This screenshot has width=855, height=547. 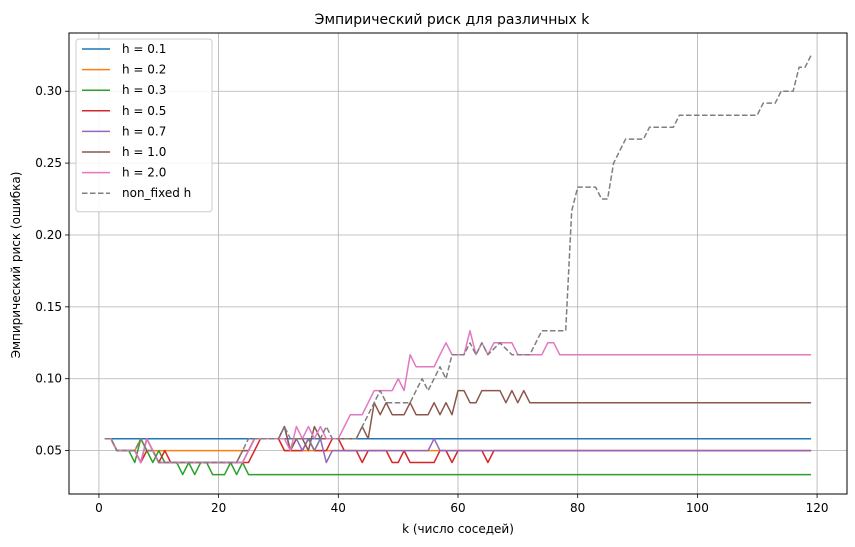 What do you see at coordinates (144, 111) in the screenshot?
I see `legend-label: h = 0.5` at bounding box center [144, 111].